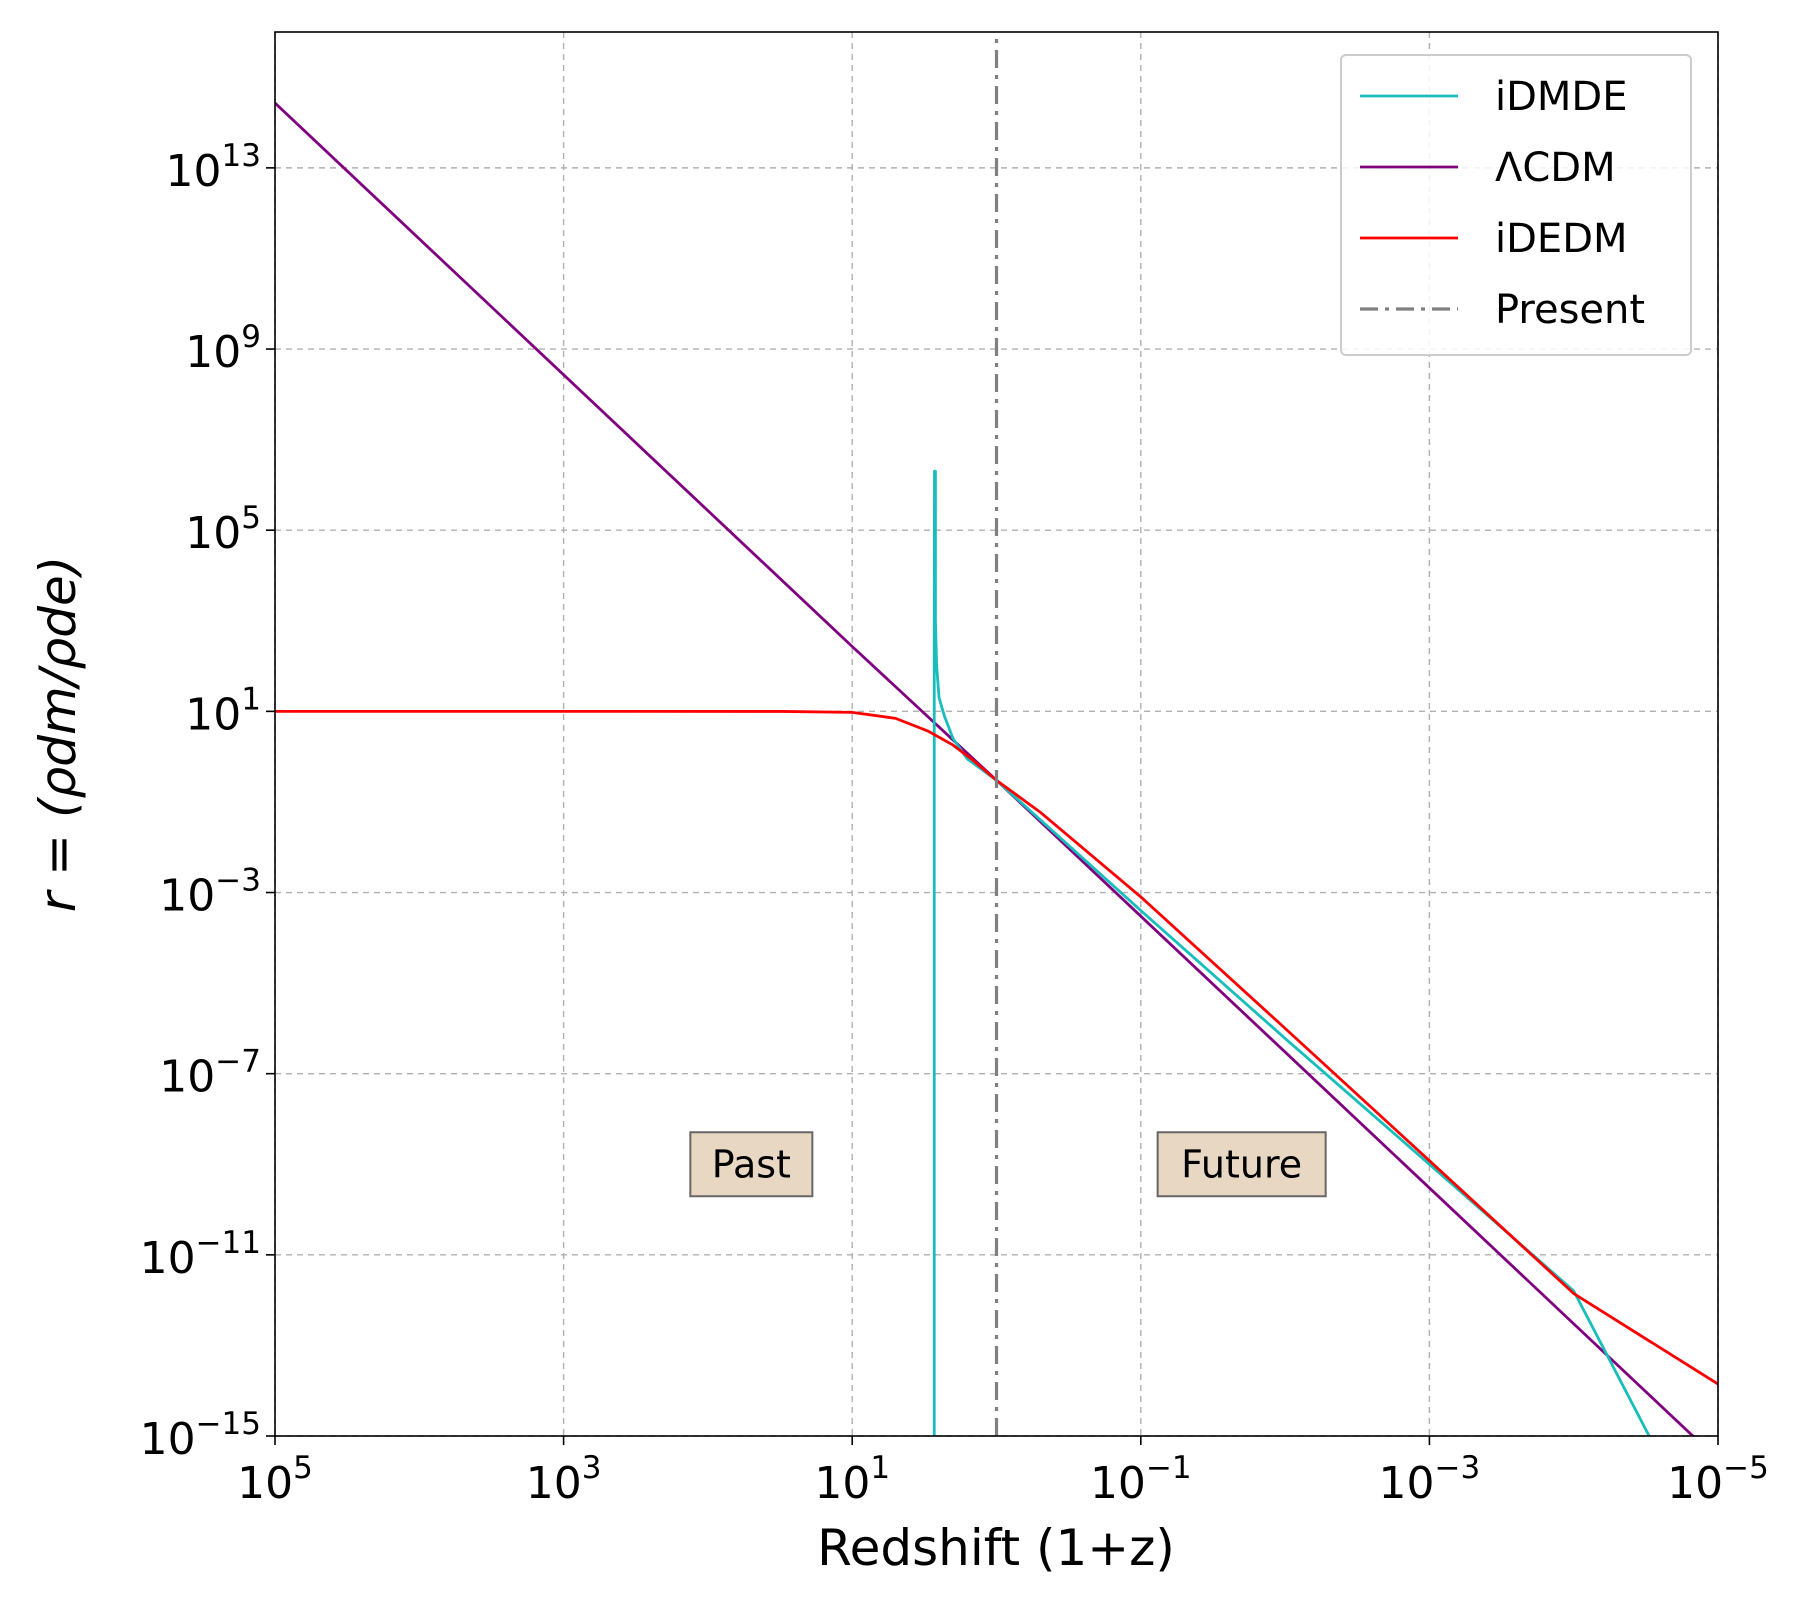  Describe the element at coordinates (213, 167) in the screenshot. I see `y-tick-label: 10¹³` at that location.